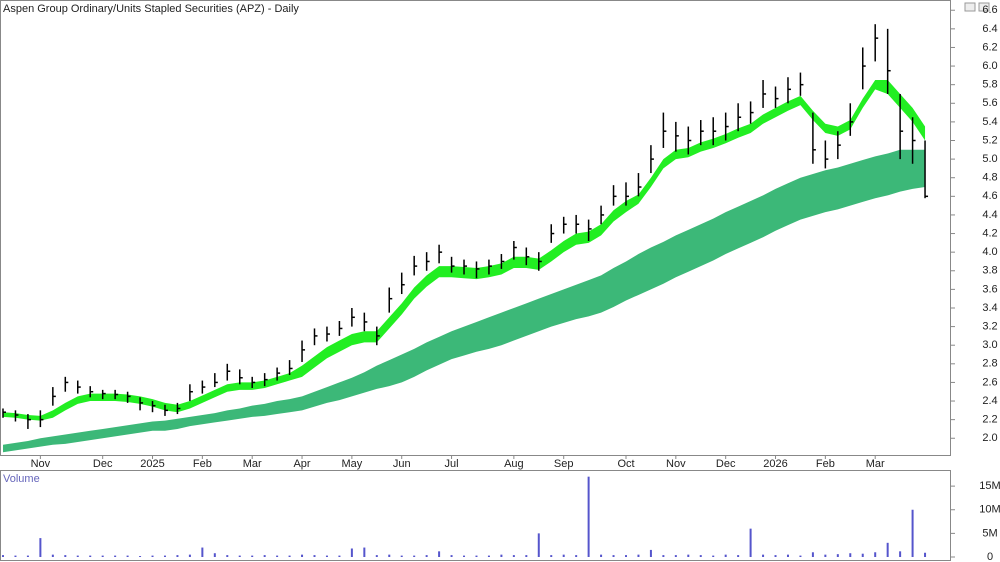 This screenshot has width=1000, height=562. Describe the element at coordinates (989, 103) in the screenshot. I see `y-tick-label: 5.6` at that location.